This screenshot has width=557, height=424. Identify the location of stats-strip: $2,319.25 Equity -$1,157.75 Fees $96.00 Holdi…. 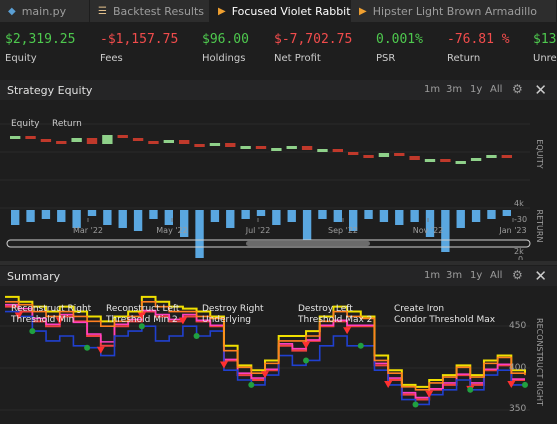
(278, 50).